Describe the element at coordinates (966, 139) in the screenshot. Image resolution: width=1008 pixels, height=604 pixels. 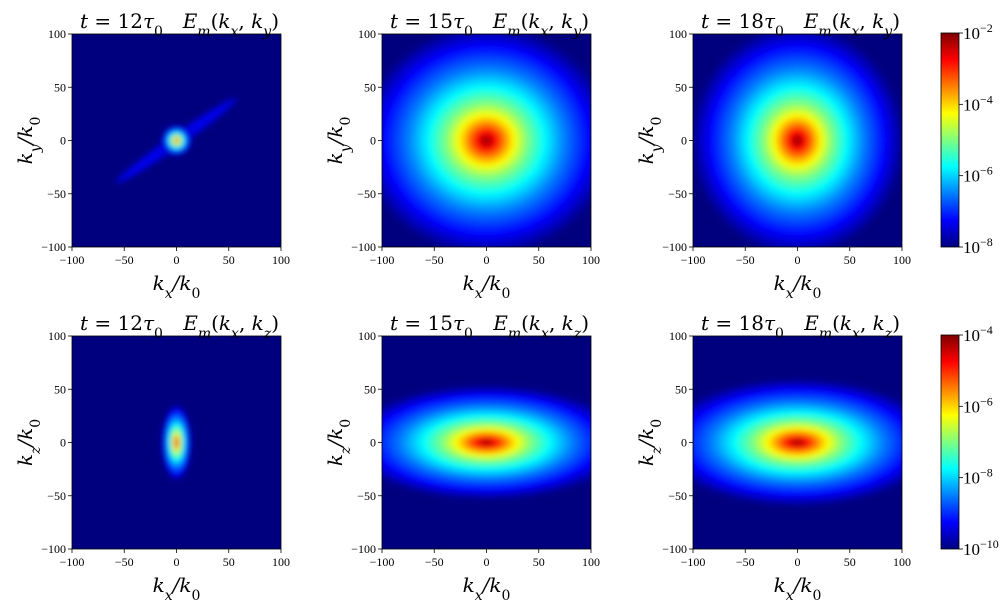
I see `colorbar-top: 10⁻² 10⁻⁴ 10⁻⁶ 10⁻⁸` at that location.